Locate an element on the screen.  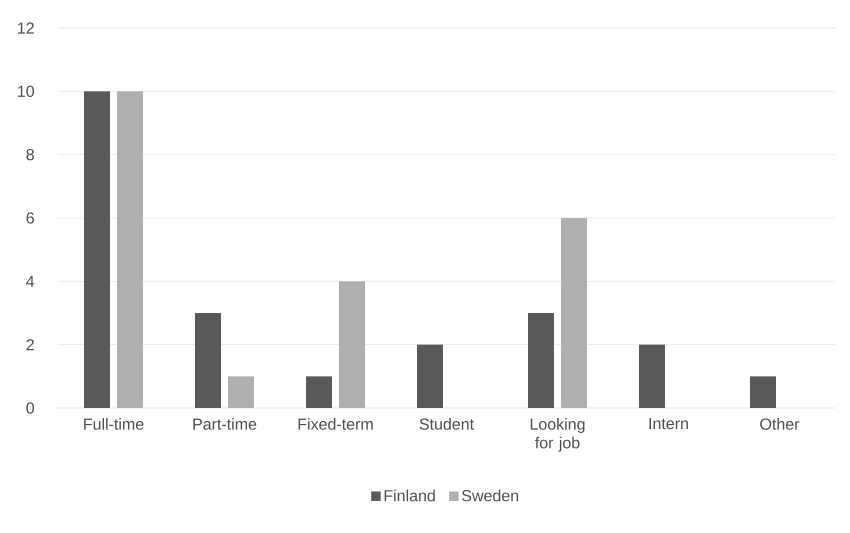
y-tick-label: 10 is located at coordinates (26, 91).